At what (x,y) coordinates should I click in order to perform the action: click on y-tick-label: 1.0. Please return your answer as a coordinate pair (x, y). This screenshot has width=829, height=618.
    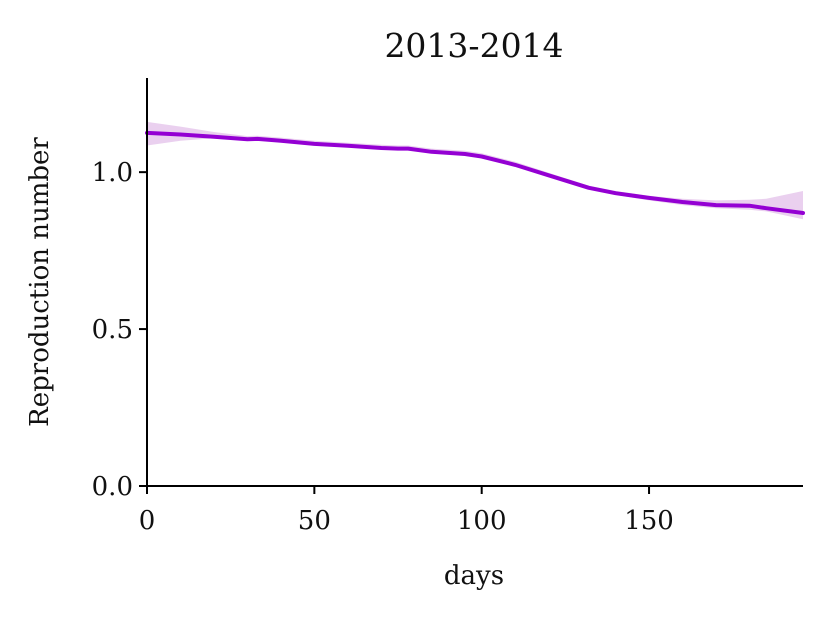
    Looking at the image, I should click on (112, 173).